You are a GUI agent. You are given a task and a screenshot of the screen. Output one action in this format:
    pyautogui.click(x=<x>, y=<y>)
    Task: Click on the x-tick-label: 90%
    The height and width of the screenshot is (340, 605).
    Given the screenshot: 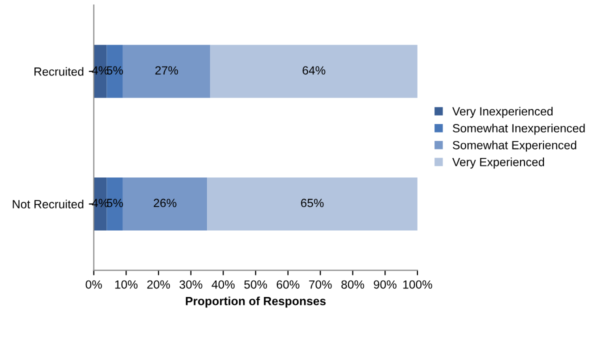 What is the action you would take?
    pyautogui.click(x=385, y=284)
    